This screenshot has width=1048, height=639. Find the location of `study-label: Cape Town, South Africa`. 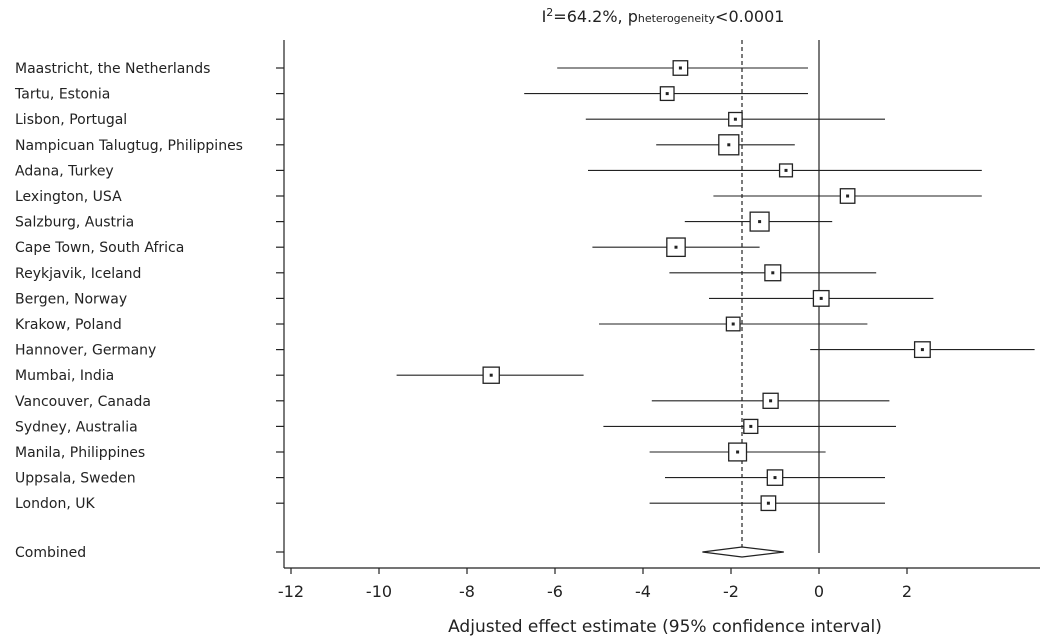

study-label: Cape Town, South Africa is located at coordinates (99, 248).